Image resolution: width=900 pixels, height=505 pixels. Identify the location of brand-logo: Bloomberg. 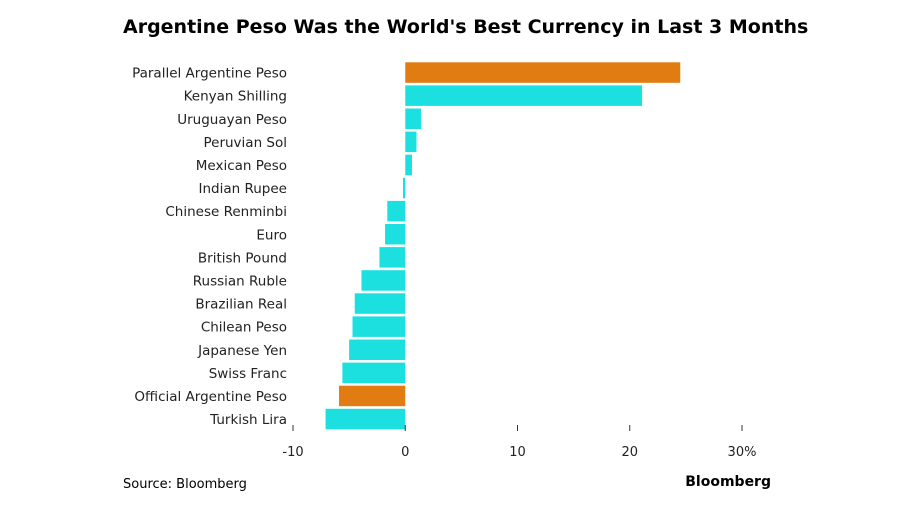
(728, 482).